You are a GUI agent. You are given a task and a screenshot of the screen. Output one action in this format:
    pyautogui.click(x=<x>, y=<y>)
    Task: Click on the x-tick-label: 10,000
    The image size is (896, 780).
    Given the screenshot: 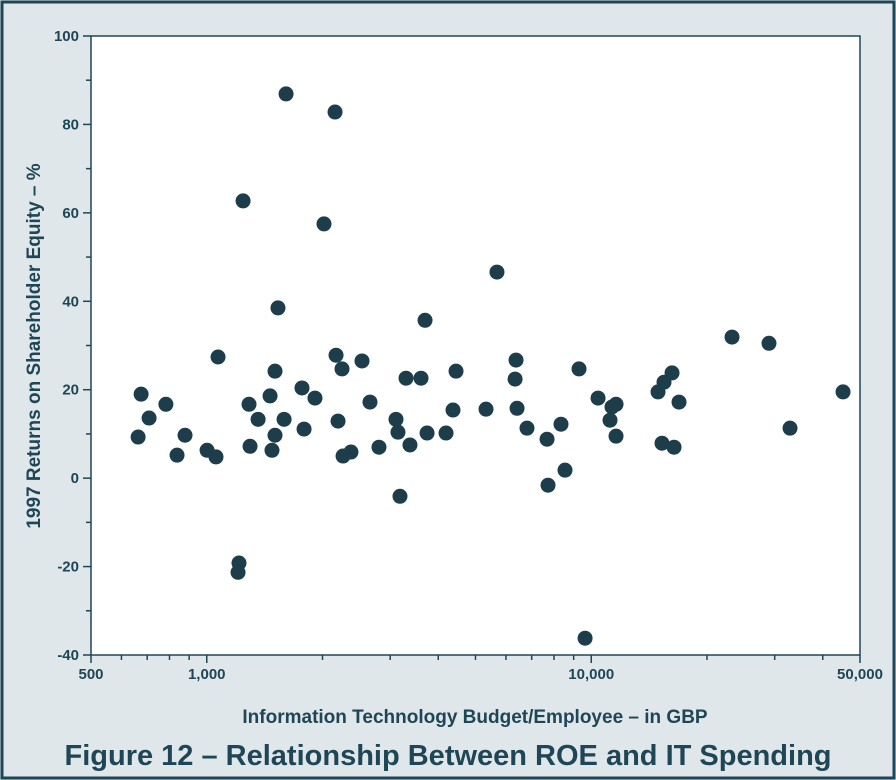 What is the action you would take?
    pyautogui.click(x=591, y=674)
    